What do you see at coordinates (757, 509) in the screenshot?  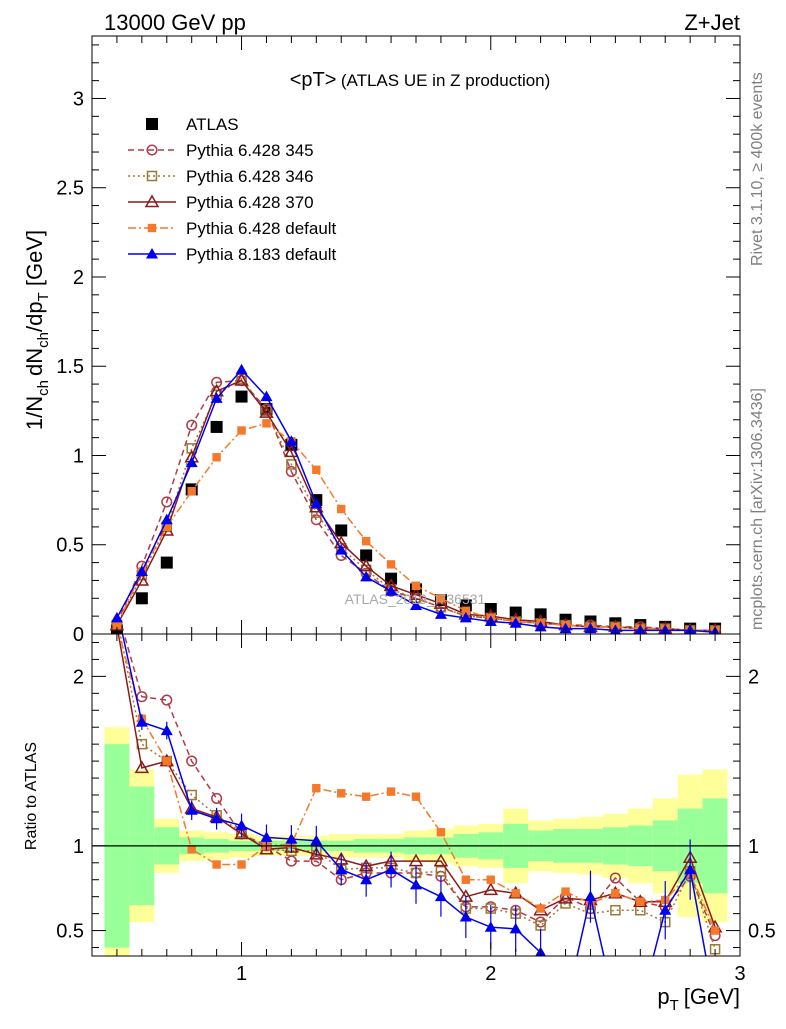 I see `mcplots-note: mcplots.cern.ch [arXiv:1306.3436]` at bounding box center [757, 509].